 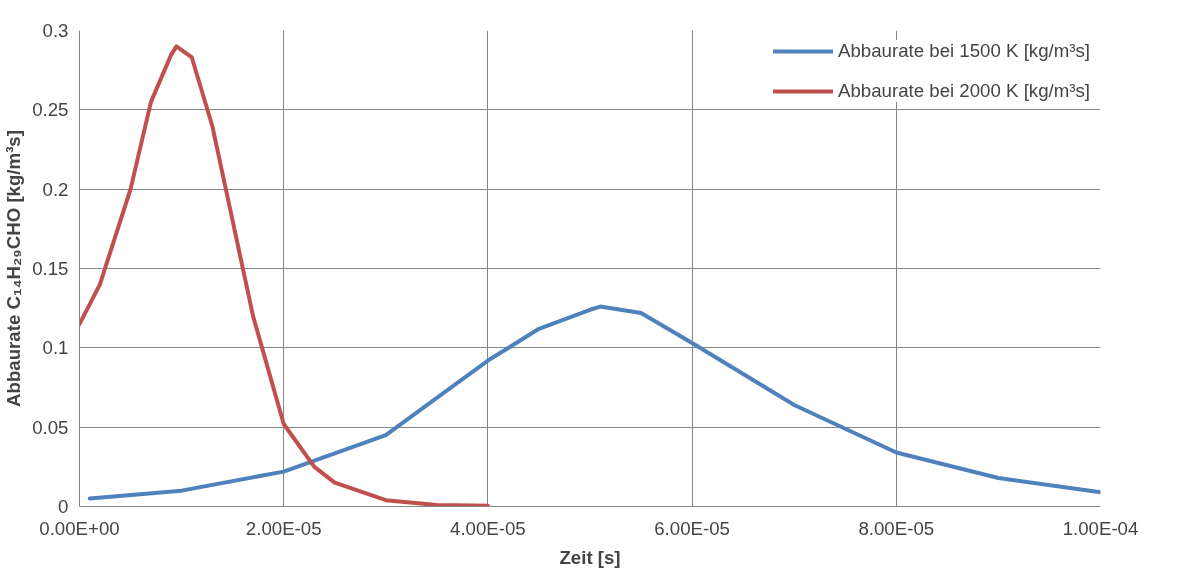 What do you see at coordinates (1100, 528) in the screenshot?
I see `x-tick-label: 1.00E-04` at bounding box center [1100, 528].